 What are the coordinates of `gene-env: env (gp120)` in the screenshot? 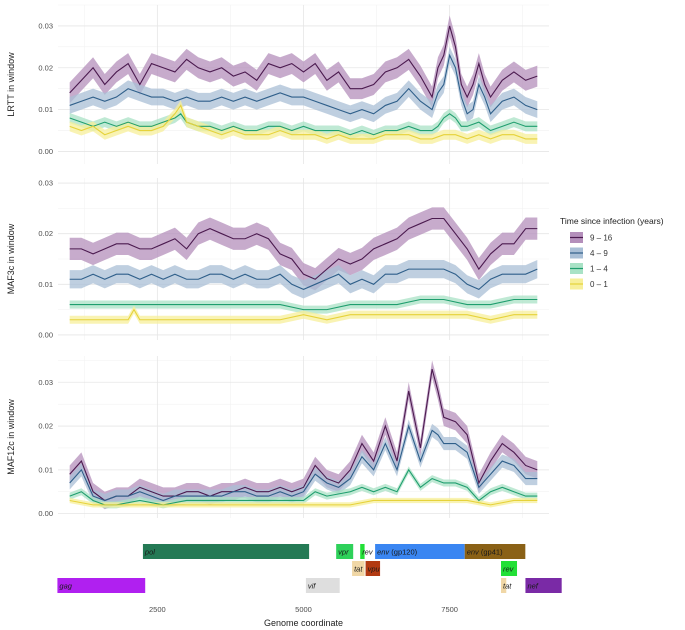 It's located at (420, 551).